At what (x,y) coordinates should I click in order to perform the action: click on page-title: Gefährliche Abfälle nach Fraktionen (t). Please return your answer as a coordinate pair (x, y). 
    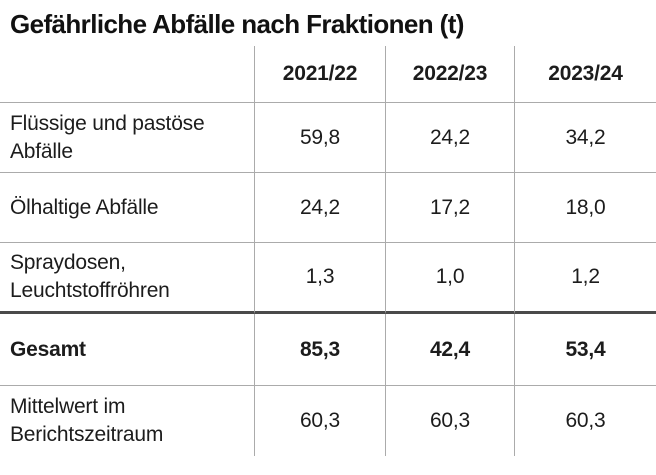
    Looking at the image, I should click on (237, 24).